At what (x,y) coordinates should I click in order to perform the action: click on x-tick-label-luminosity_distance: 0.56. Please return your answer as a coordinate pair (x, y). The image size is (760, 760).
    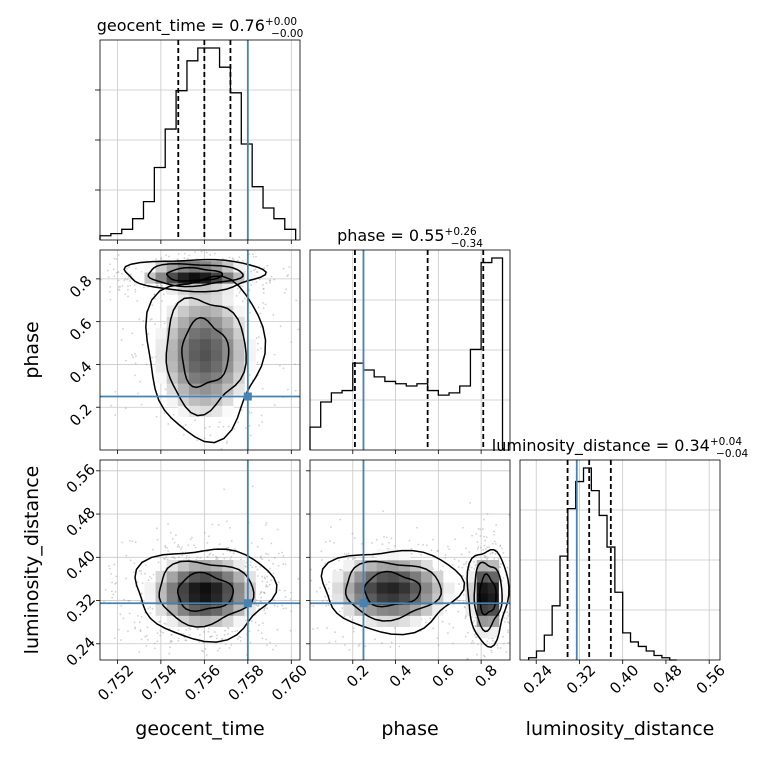
    Looking at the image, I should click on (711, 679).